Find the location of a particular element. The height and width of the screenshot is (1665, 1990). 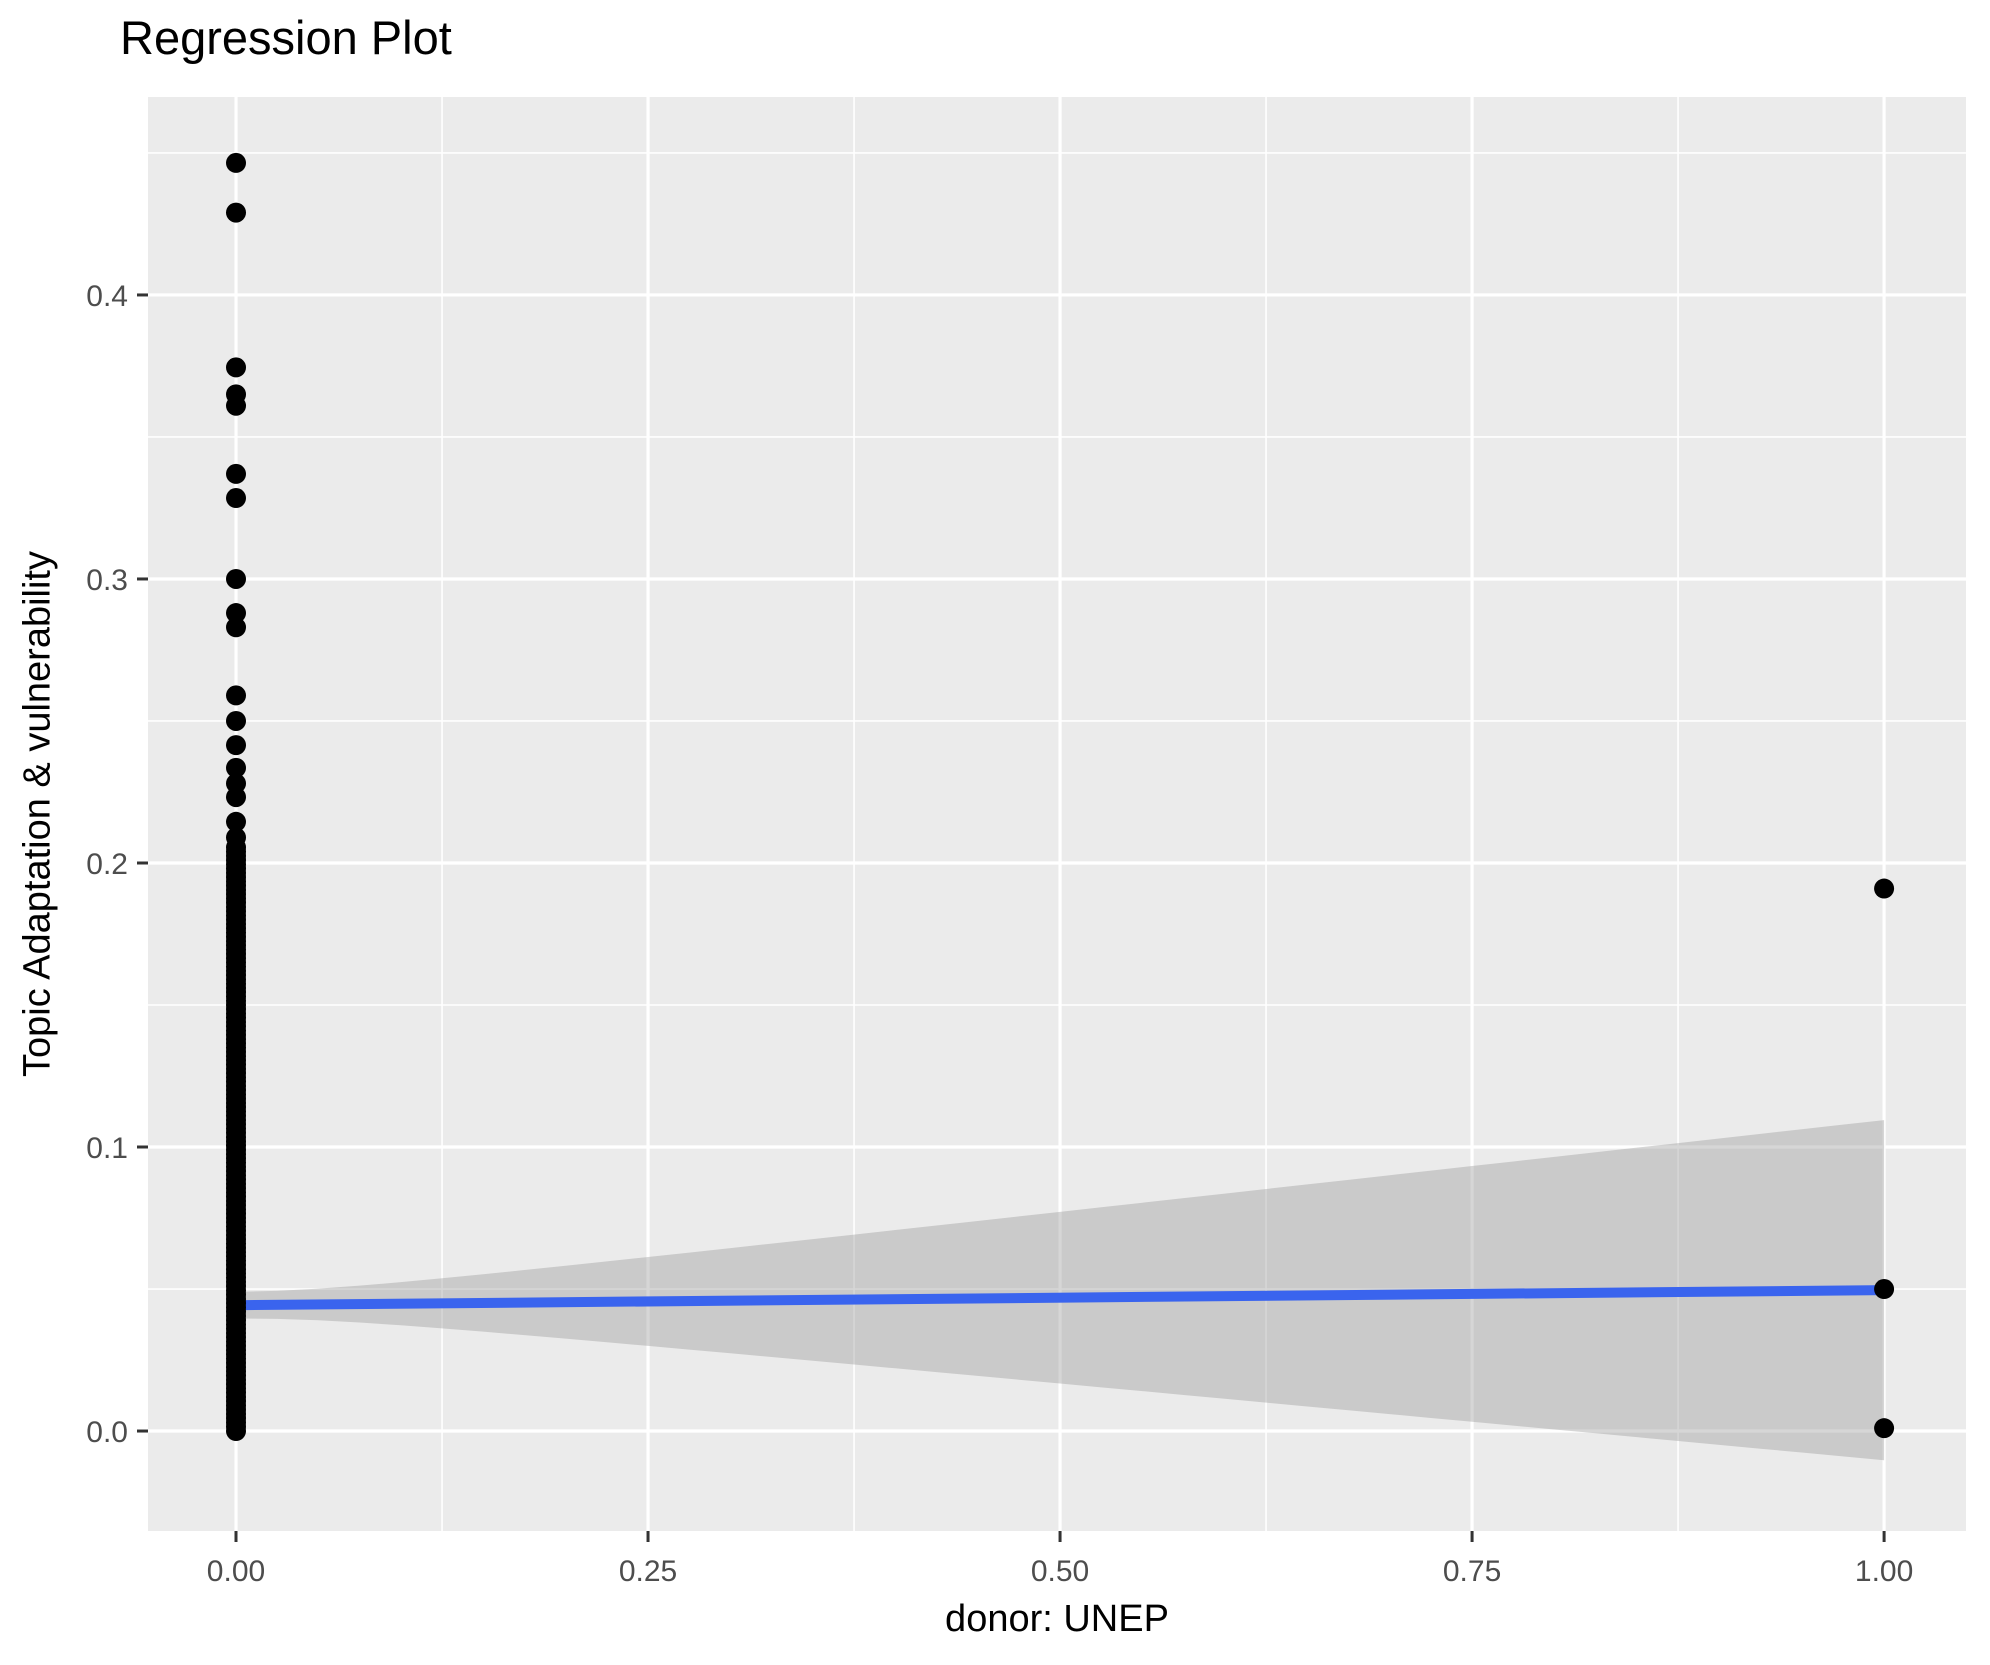

y-tick-label: 0.4 is located at coordinates (107, 296).